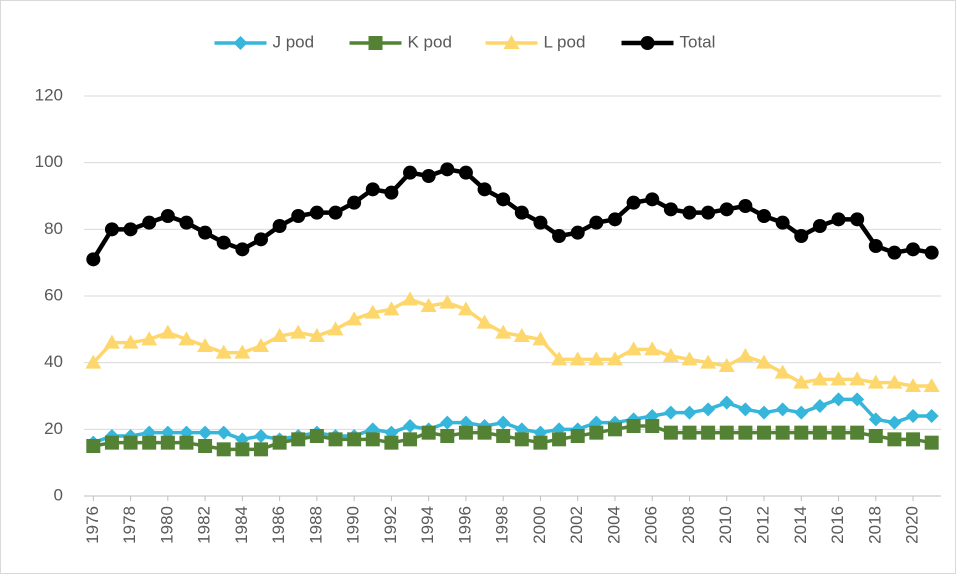  I want to click on legend-label: Total, so click(698, 41).